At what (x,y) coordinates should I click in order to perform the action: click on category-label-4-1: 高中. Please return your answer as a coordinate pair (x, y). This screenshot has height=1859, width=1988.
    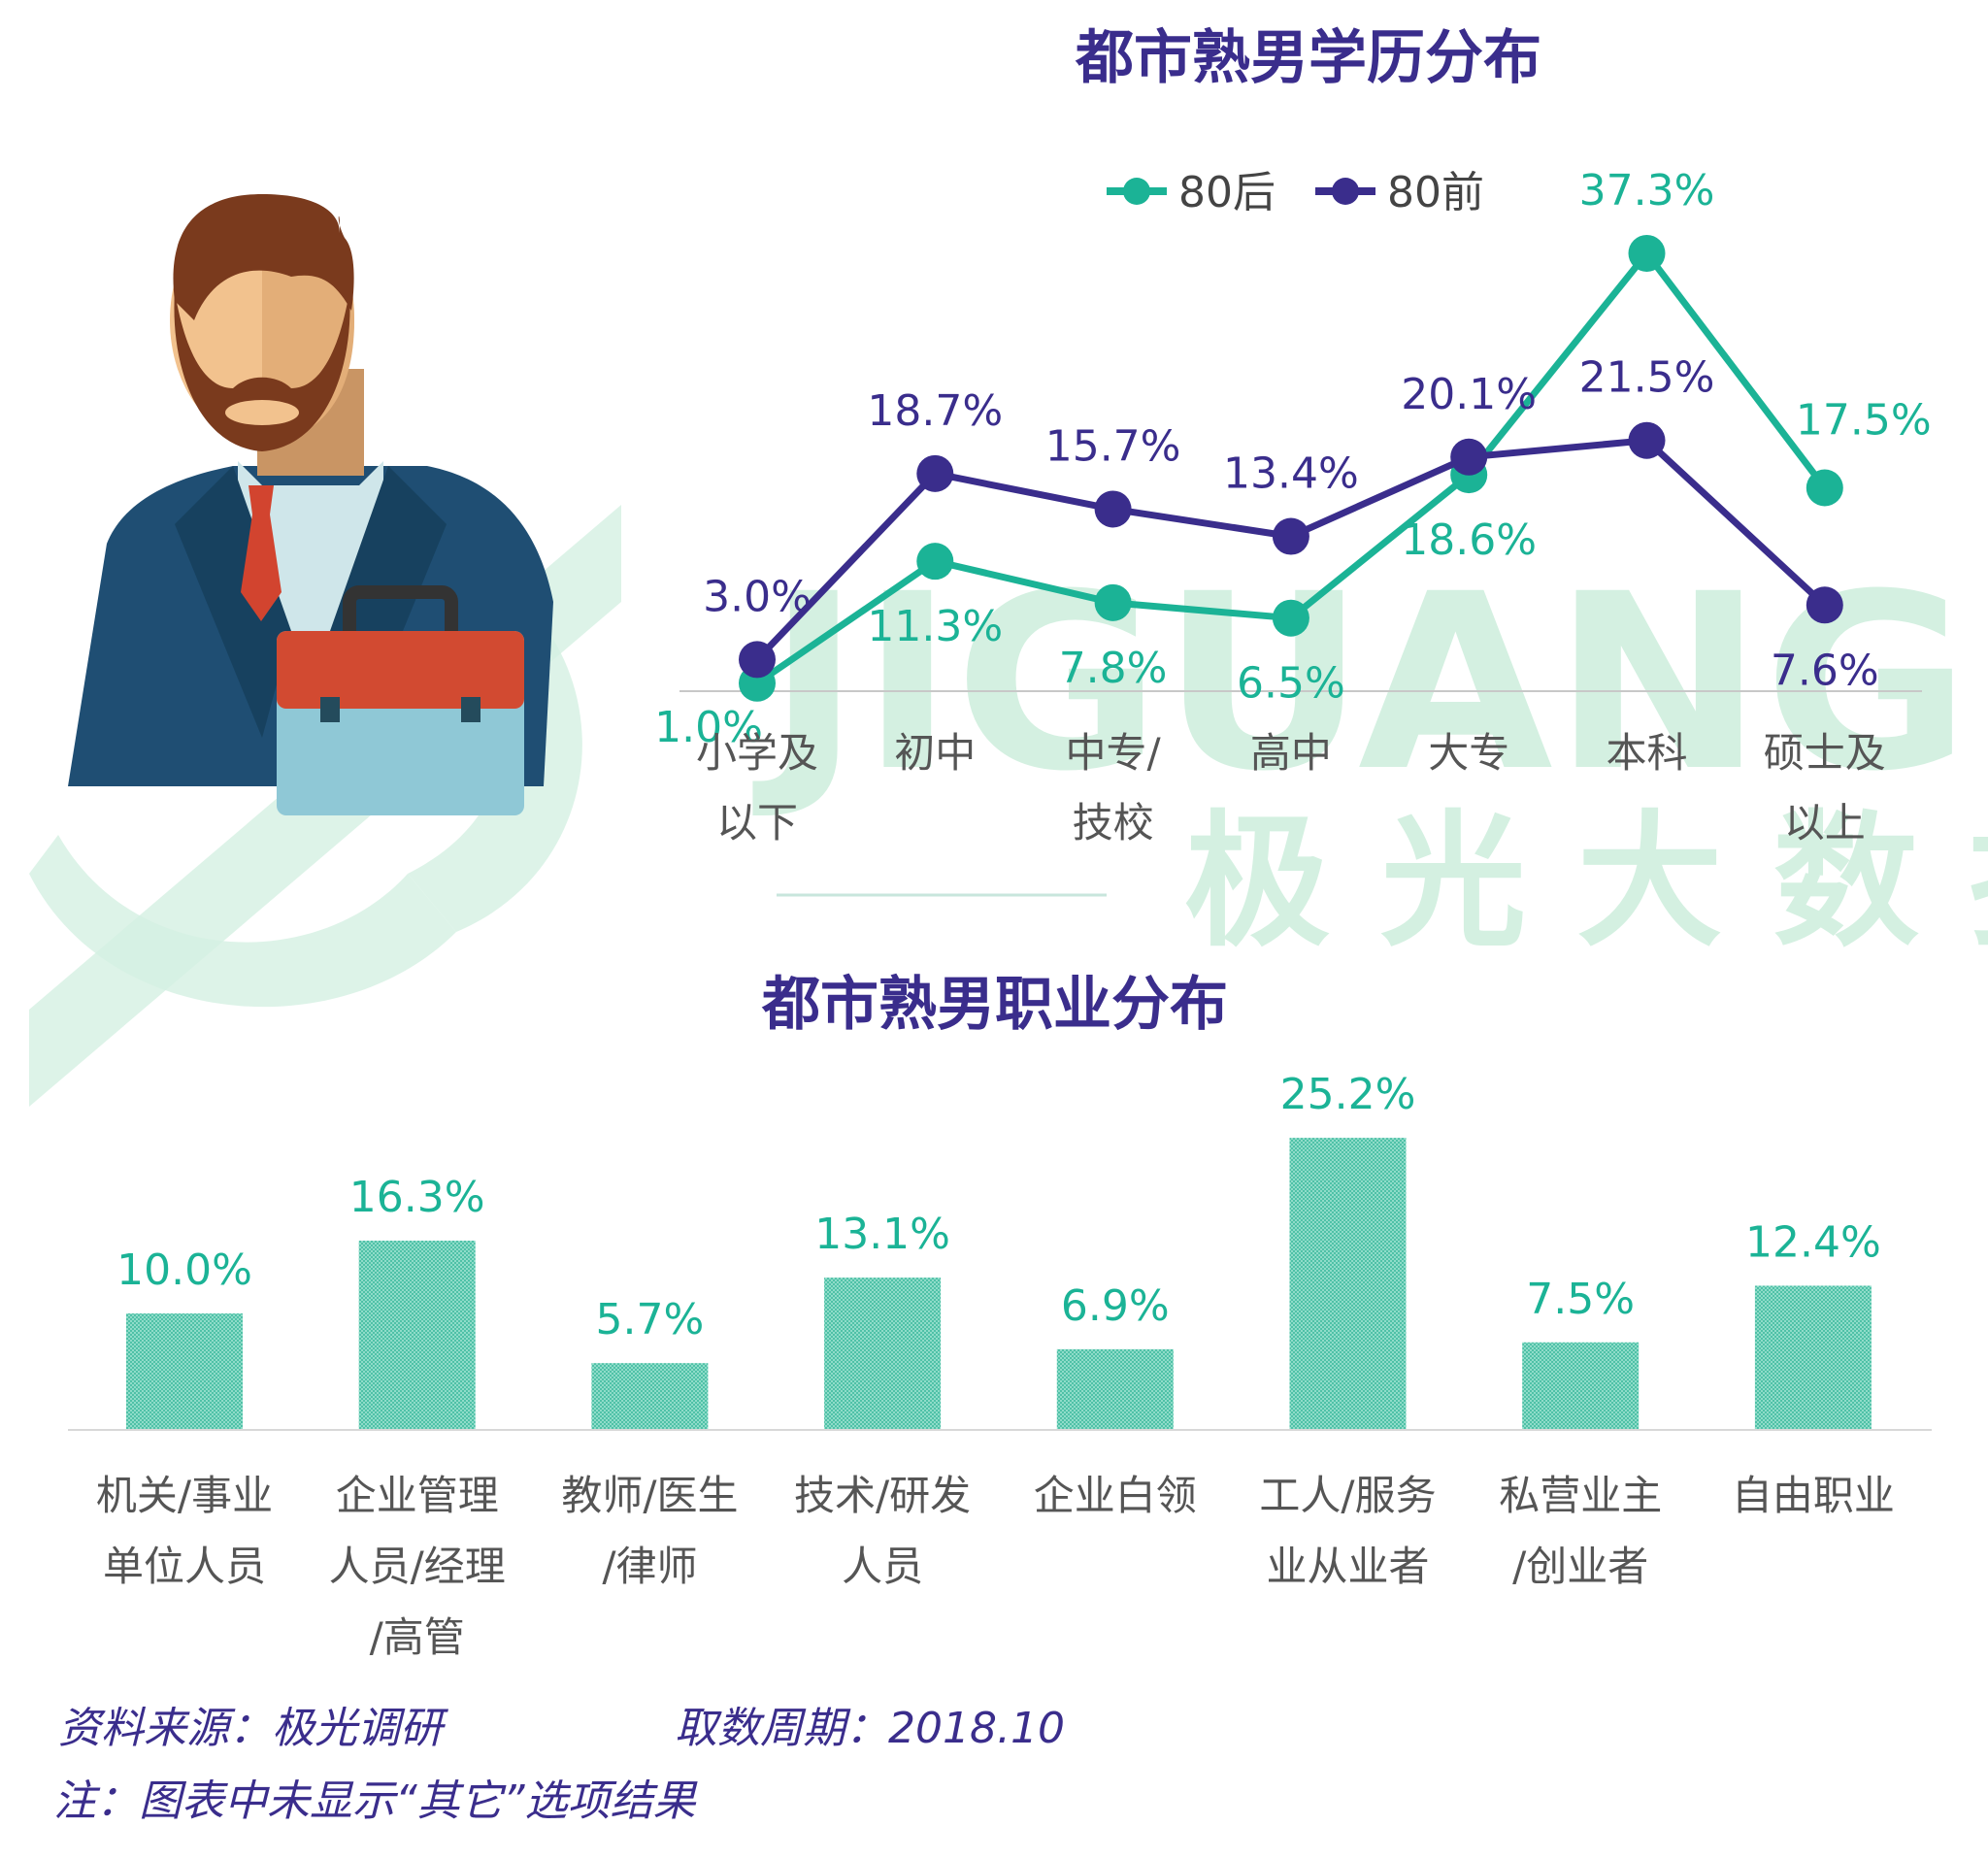
    Looking at the image, I should click on (1291, 753).